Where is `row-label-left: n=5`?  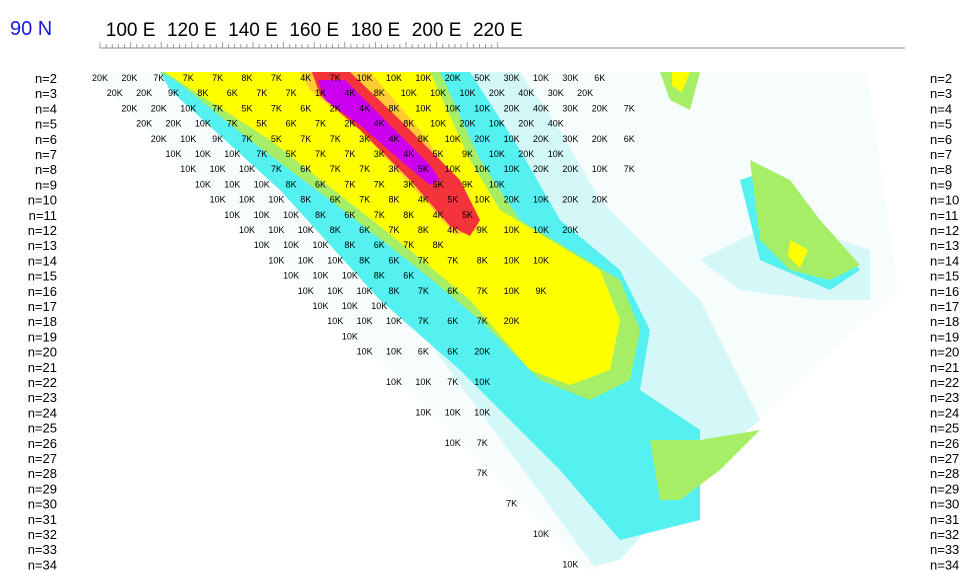
row-label-left: n=5 is located at coordinates (46, 124).